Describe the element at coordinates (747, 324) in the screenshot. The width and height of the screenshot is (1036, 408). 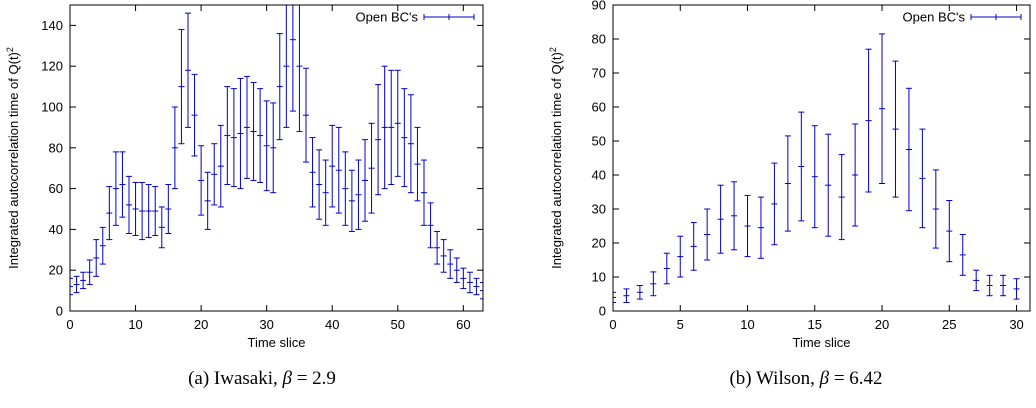
I see `panel-b-x-tick-label: 10` at that location.